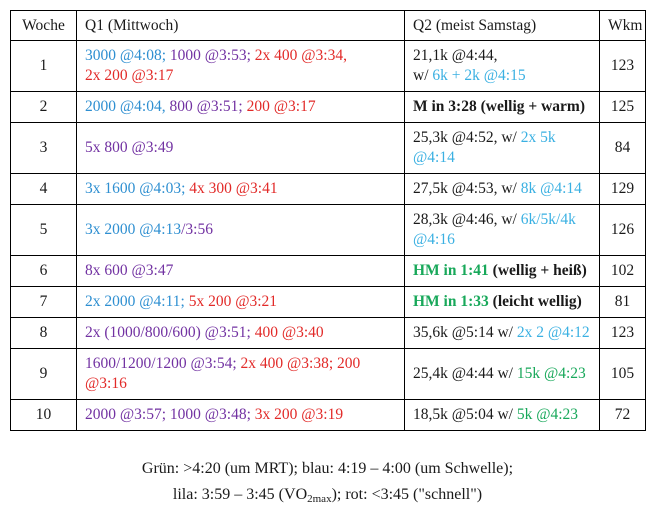 The image size is (655, 512). Describe the element at coordinates (43, 415) in the screenshot. I see `week-cell: 10` at that location.